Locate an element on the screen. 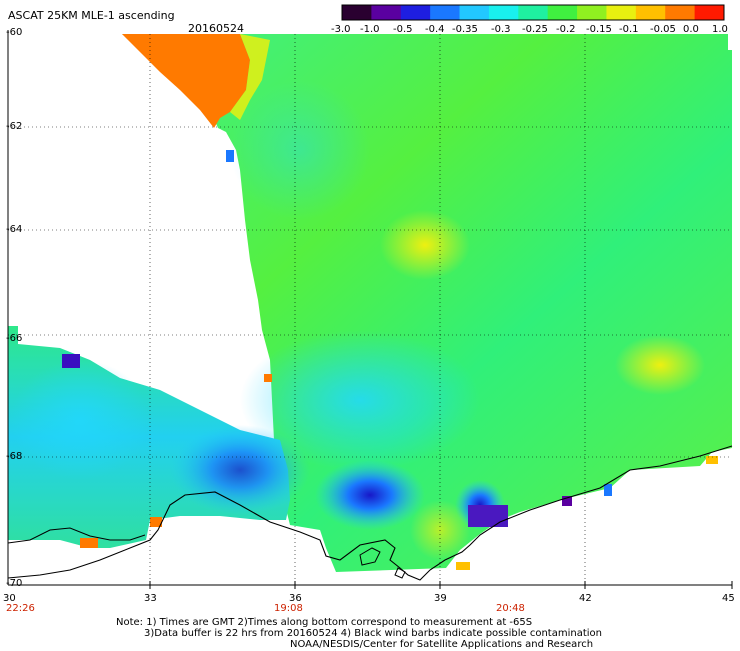 The width and height of the screenshot is (740, 651). colorbar-tick-label: -0.2 is located at coordinates (566, 29).